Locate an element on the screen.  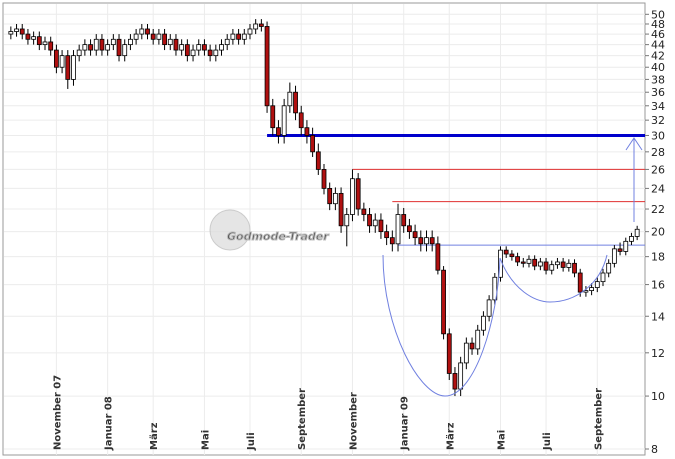
y-tick-label: 50 is located at coordinates (658, 14).